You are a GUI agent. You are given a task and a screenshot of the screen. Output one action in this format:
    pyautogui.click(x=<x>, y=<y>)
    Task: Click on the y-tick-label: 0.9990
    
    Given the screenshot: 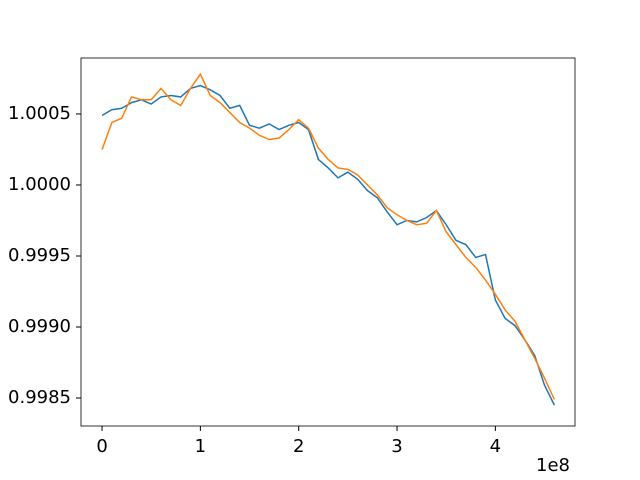 What is the action you would take?
    pyautogui.click(x=39, y=326)
    